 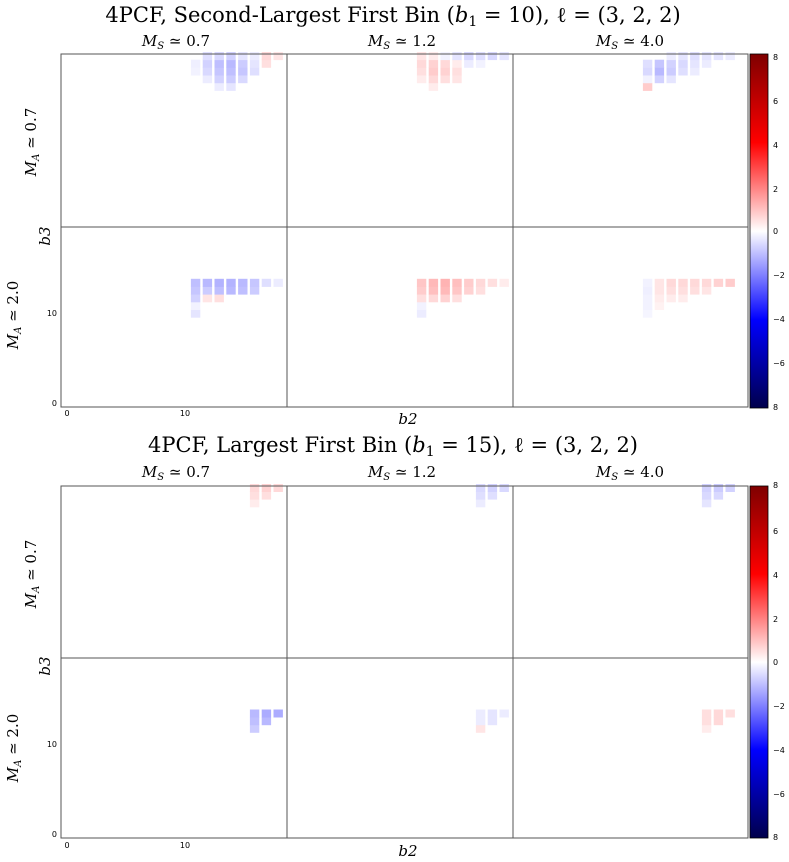 What do you see at coordinates (775, 145) in the screenshot?
I see `colorbar-tick-label: 4` at bounding box center [775, 145].